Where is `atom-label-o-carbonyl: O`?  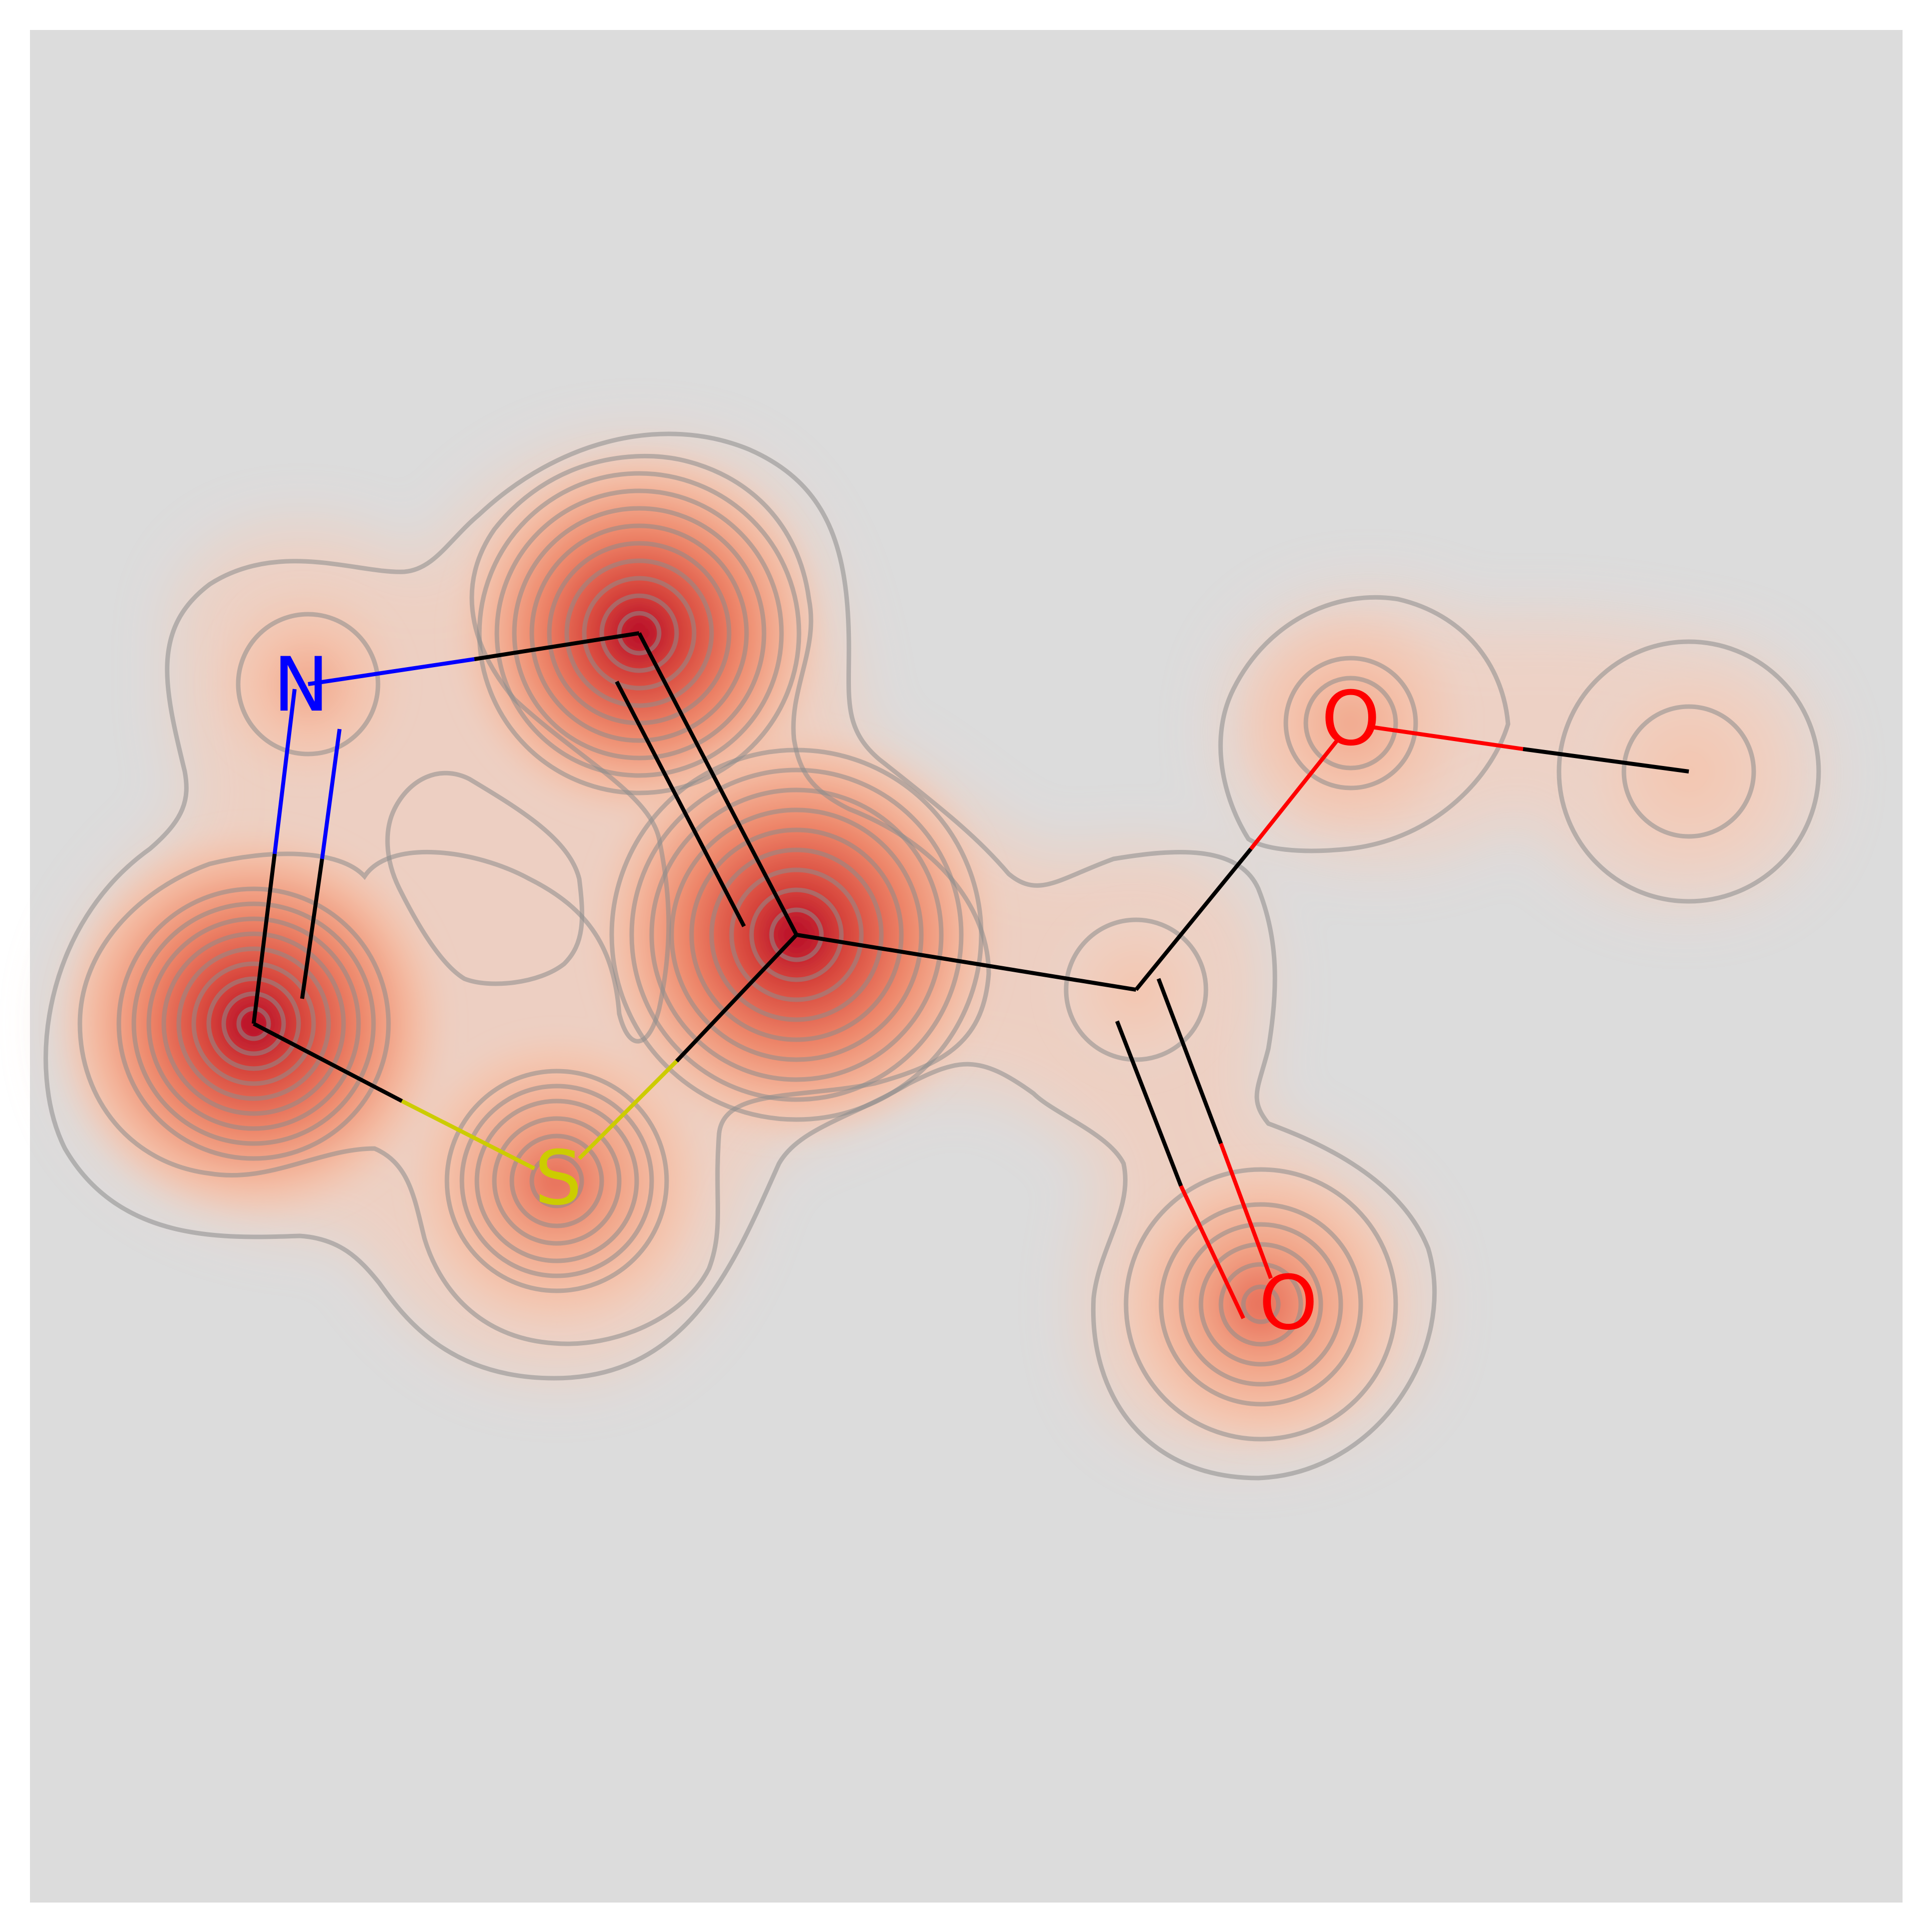
atom-label-o-carbonyl: O is located at coordinates (1288, 1303).